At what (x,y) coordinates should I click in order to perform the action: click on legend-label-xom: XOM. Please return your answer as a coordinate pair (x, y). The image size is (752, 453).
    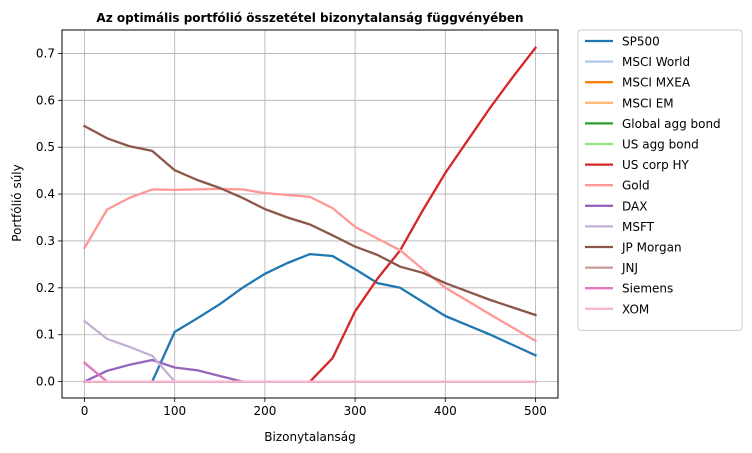
    Looking at the image, I should click on (635, 309).